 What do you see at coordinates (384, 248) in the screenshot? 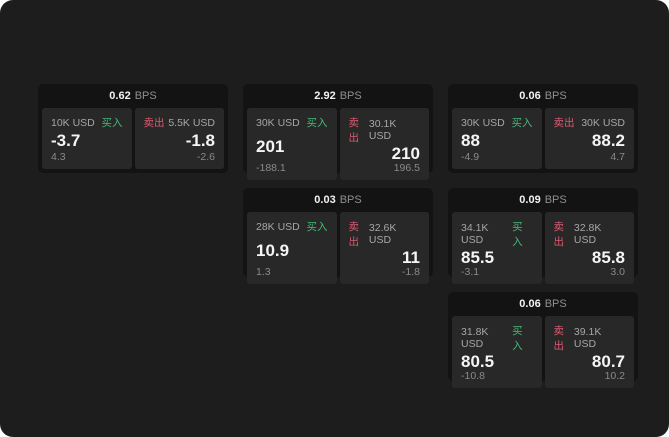
I see `sell-panel: 卖出 32.6K USD 11 -1.8` at bounding box center [384, 248].